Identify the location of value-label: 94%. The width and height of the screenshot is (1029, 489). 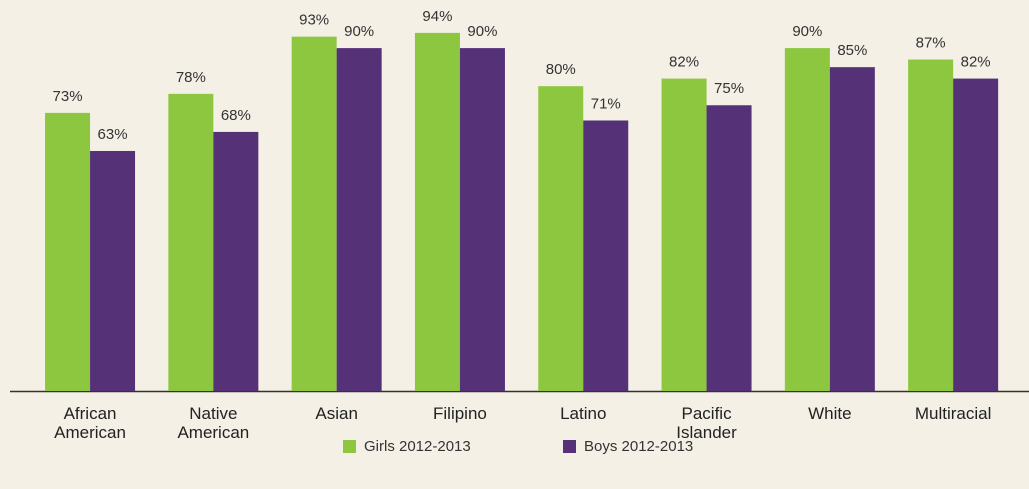
(437, 16).